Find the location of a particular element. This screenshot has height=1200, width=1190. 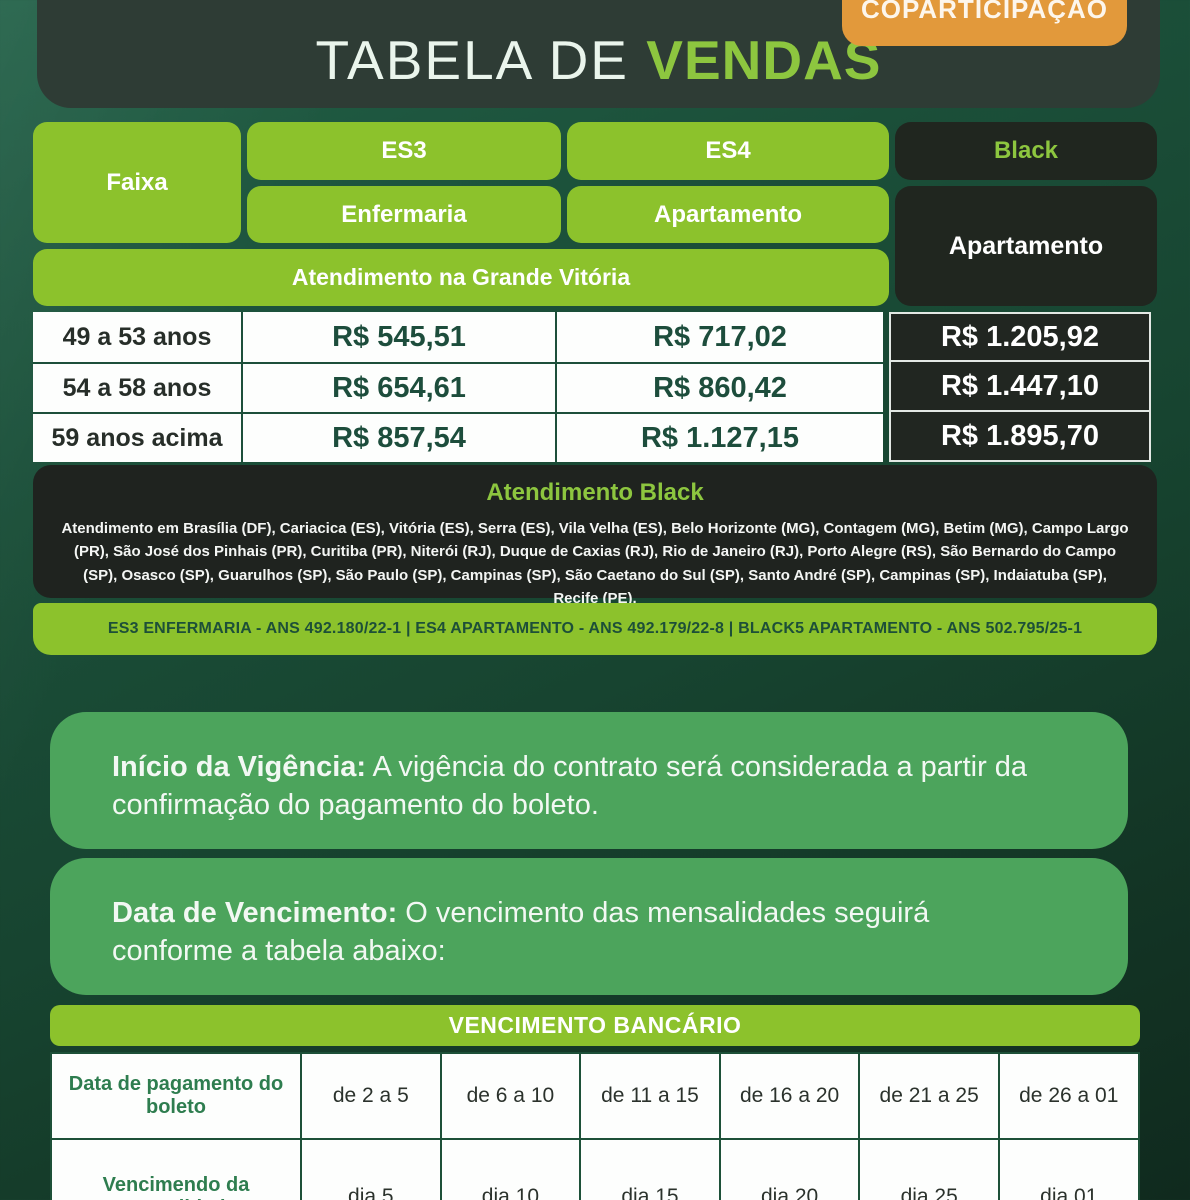

due-day-cell: dia 5 is located at coordinates (370, 1169).